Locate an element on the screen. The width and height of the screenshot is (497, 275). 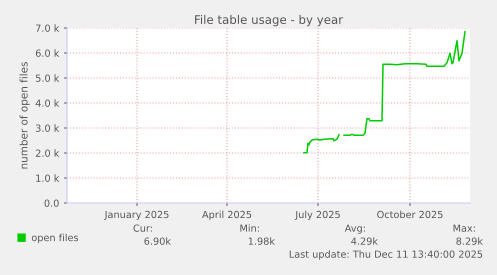
text: Last update: Thu Dec 11 13:40:00 2025 is located at coordinates (386, 255).